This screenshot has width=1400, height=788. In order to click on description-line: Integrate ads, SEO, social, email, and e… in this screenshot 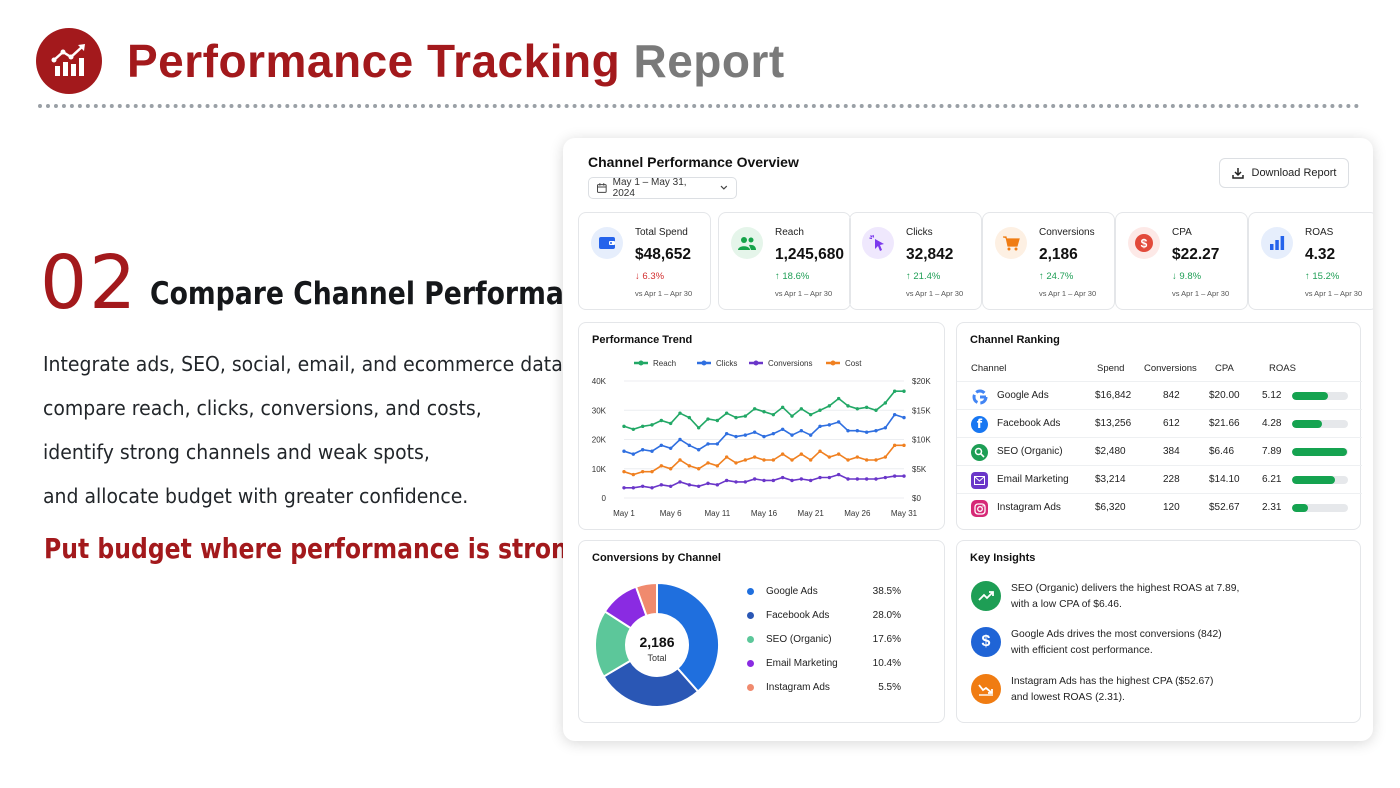, I will do `click(306, 364)`.